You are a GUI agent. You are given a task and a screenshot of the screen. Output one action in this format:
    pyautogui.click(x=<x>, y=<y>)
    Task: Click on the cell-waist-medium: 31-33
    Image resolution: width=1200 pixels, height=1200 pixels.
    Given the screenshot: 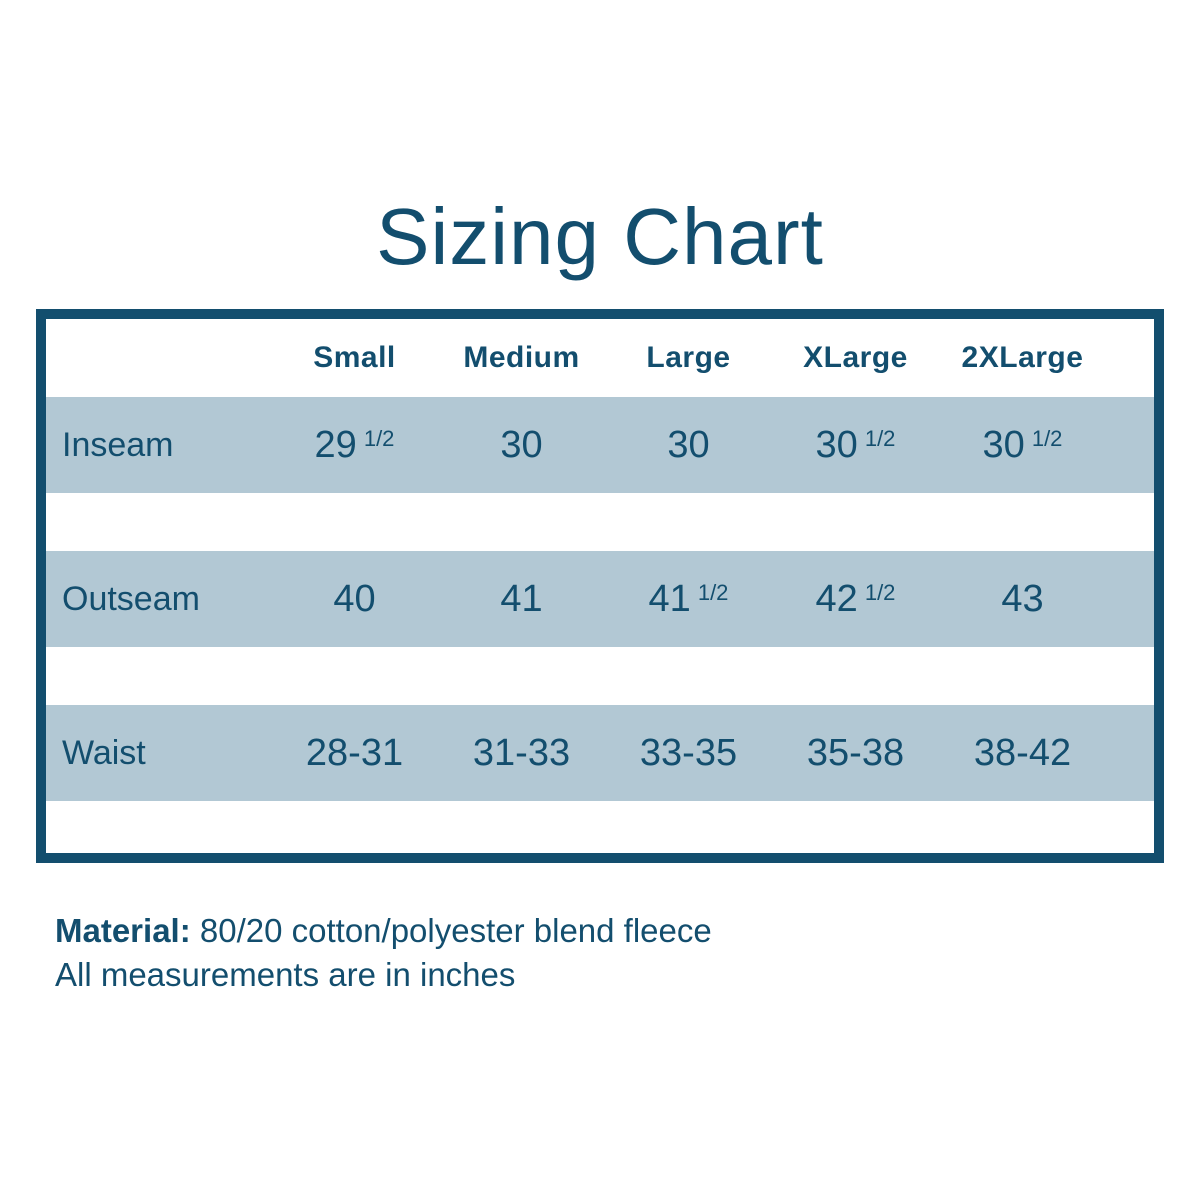 What is the action you would take?
    pyautogui.click(x=521, y=752)
    